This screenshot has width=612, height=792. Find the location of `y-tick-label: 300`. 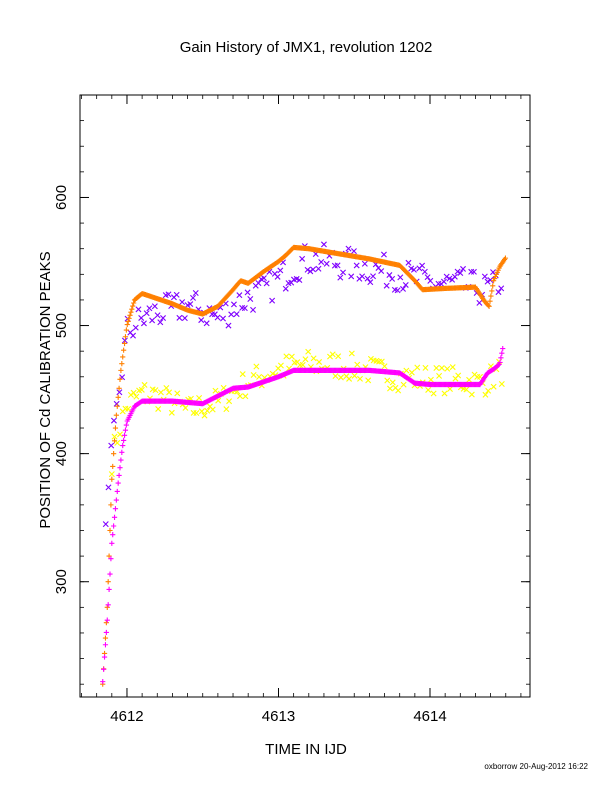

y-tick-label: 300 is located at coordinates (61, 581).